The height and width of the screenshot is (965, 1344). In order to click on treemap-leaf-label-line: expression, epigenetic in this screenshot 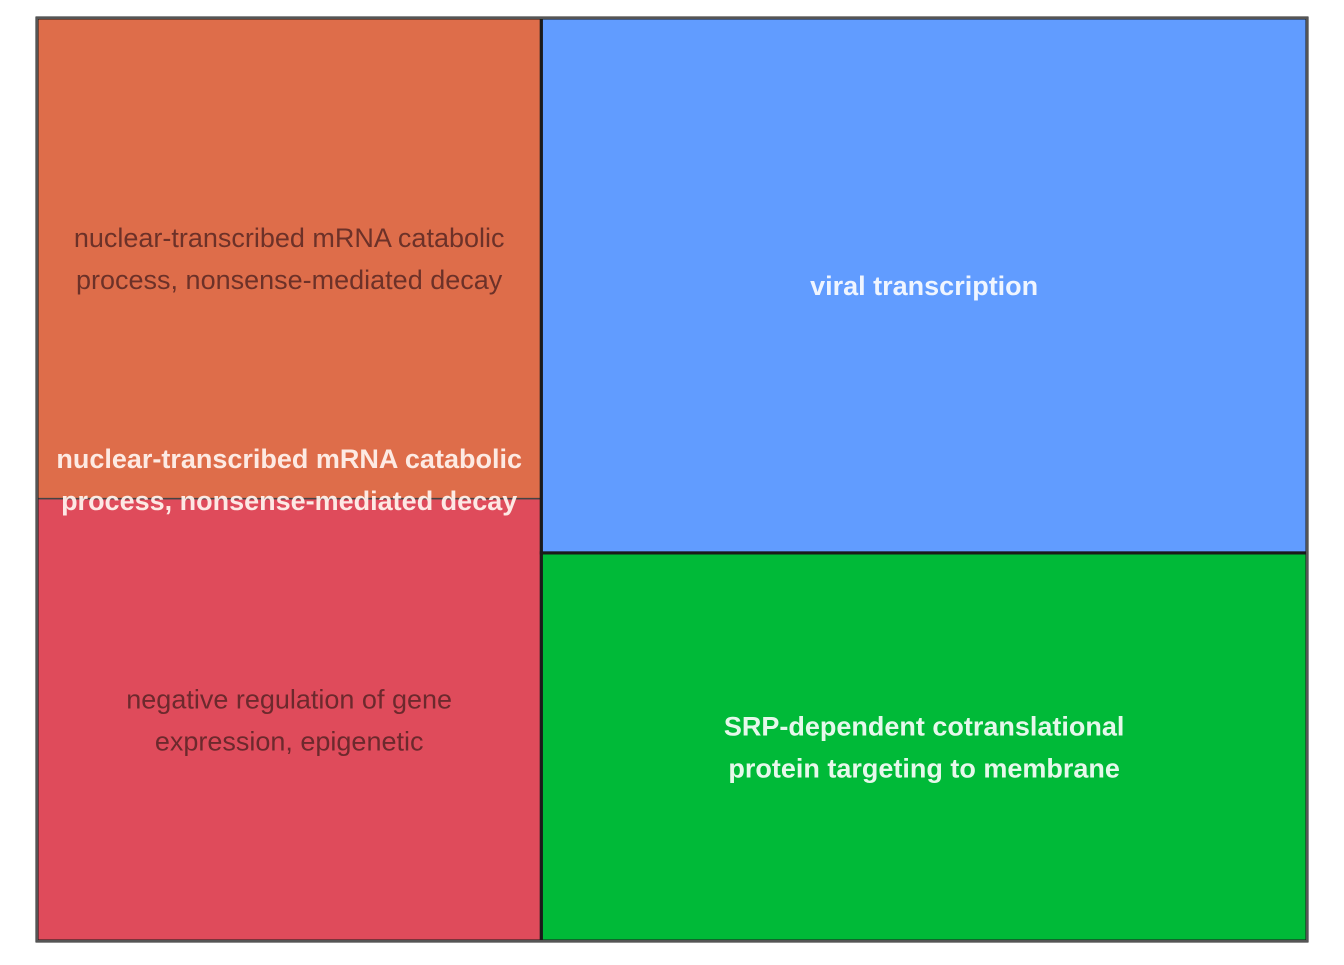, I will do `click(289, 741)`.